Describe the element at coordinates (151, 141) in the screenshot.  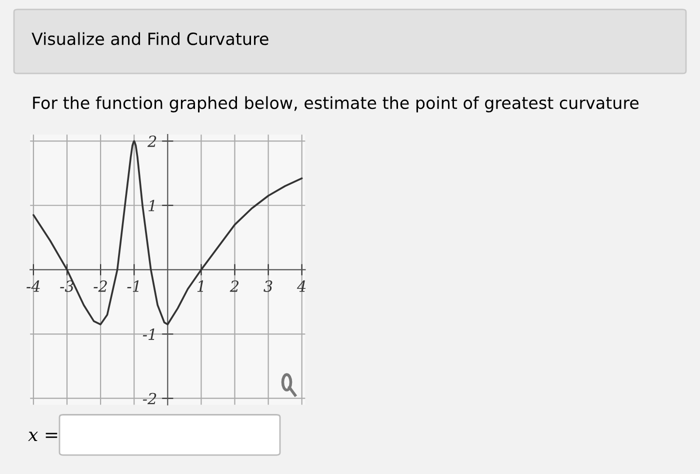
I see `y-tick-label: 2` at that location.